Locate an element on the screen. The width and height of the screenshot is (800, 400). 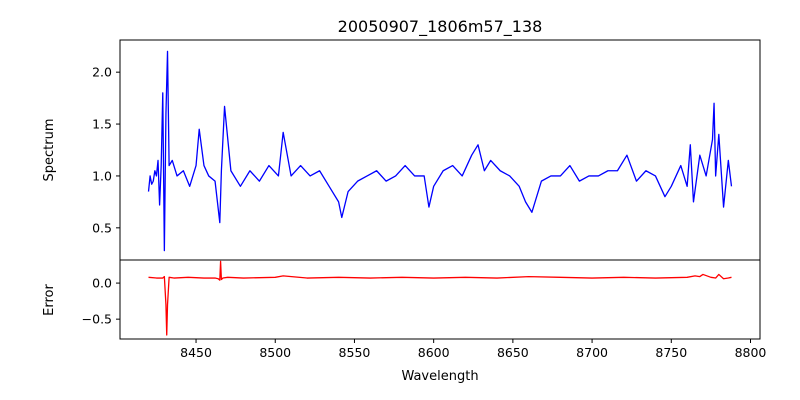
error-y-tick-label: 0.0 is located at coordinates (102, 283).